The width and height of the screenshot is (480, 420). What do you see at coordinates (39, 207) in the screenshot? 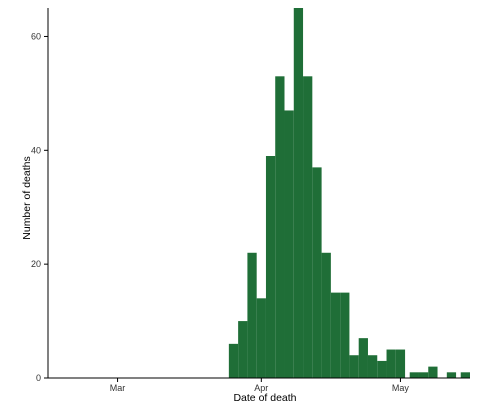
I see `y-axis-ticks: 0 20 40 60` at bounding box center [39, 207].